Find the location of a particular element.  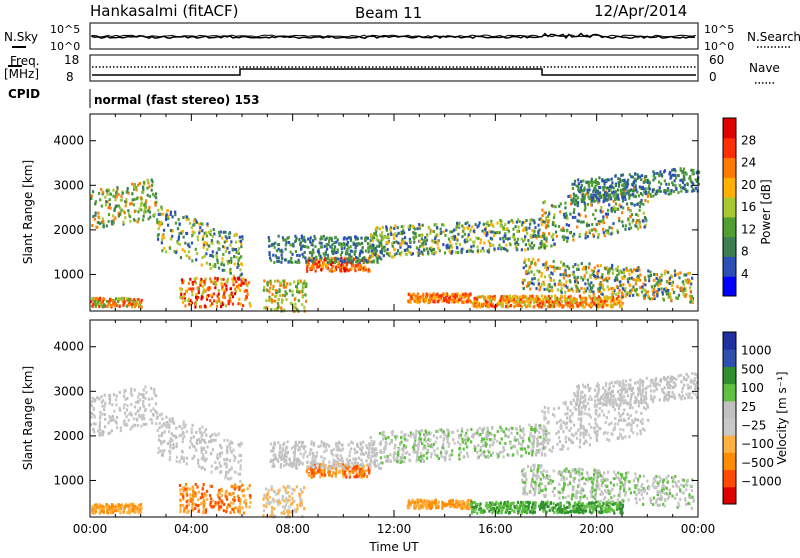

date-title: 12/Apr/2014 is located at coordinates (640, 11).